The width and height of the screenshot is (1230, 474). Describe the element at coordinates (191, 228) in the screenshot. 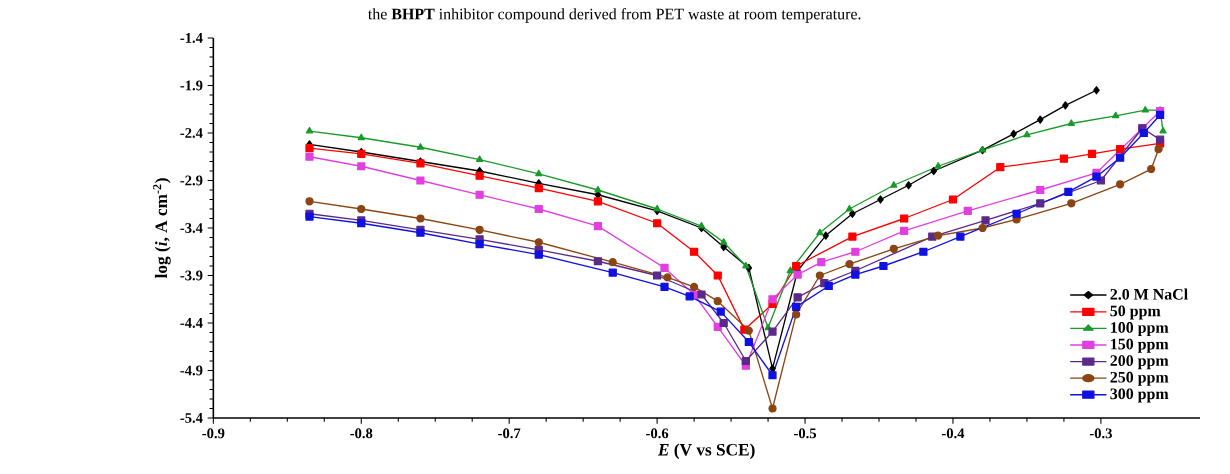

I see `y-tick-label: -3.4` at that location.